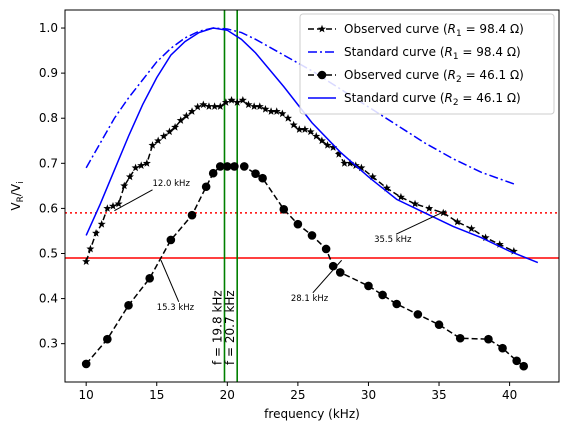  What do you see at coordinates (172, 184) in the screenshot?
I see `annotation-1-label: 12.0 kHz` at bounding box center [172, 184].